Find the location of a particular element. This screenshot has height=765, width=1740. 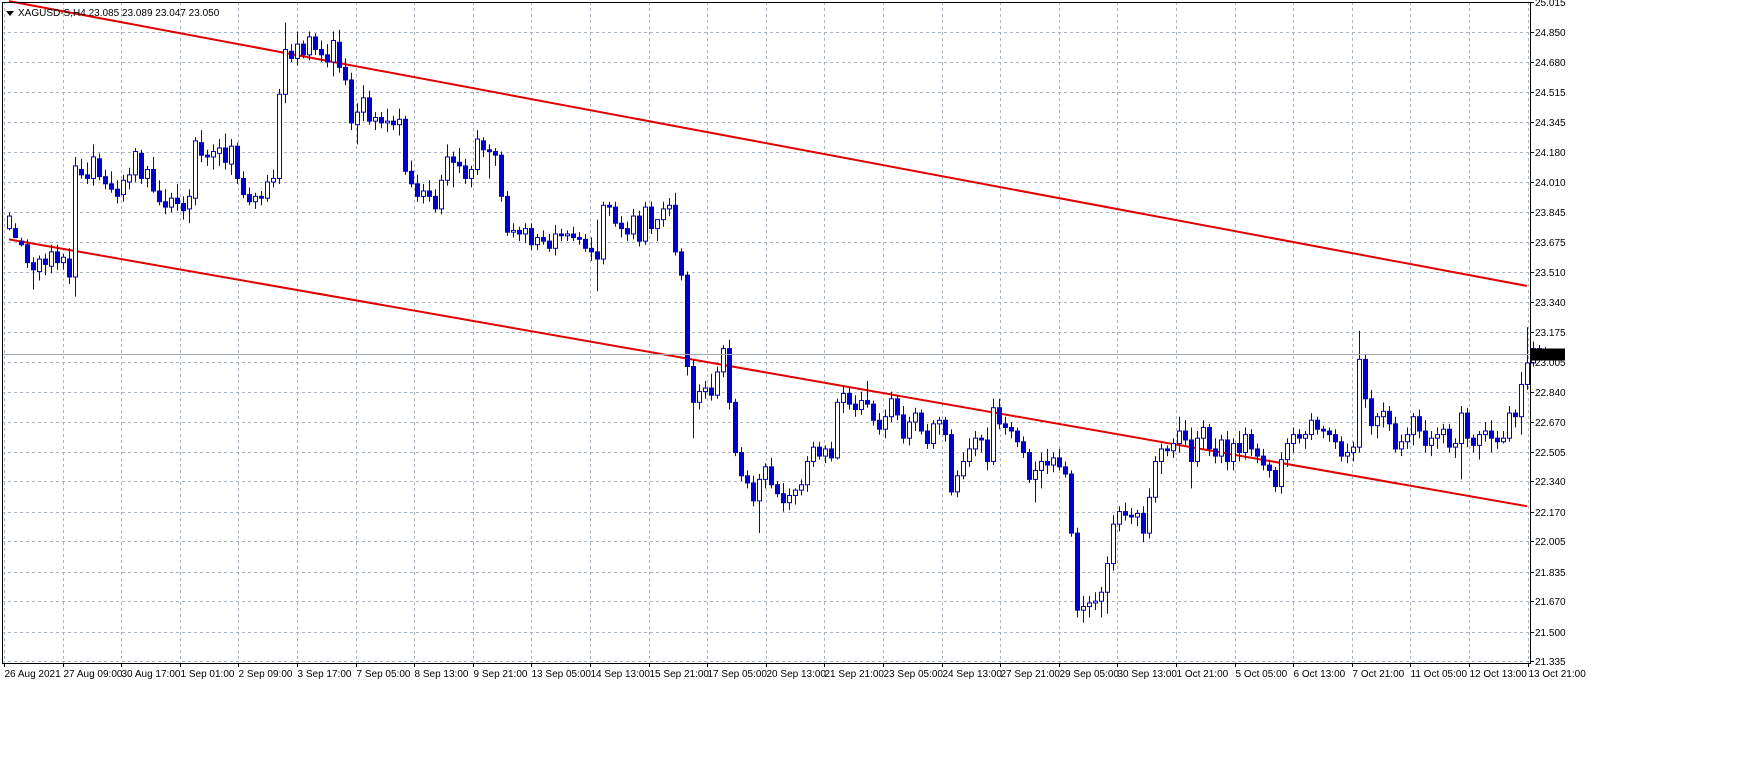

x-tick-label: 14 Sep 13:00 is located at coordinates (621, 674).